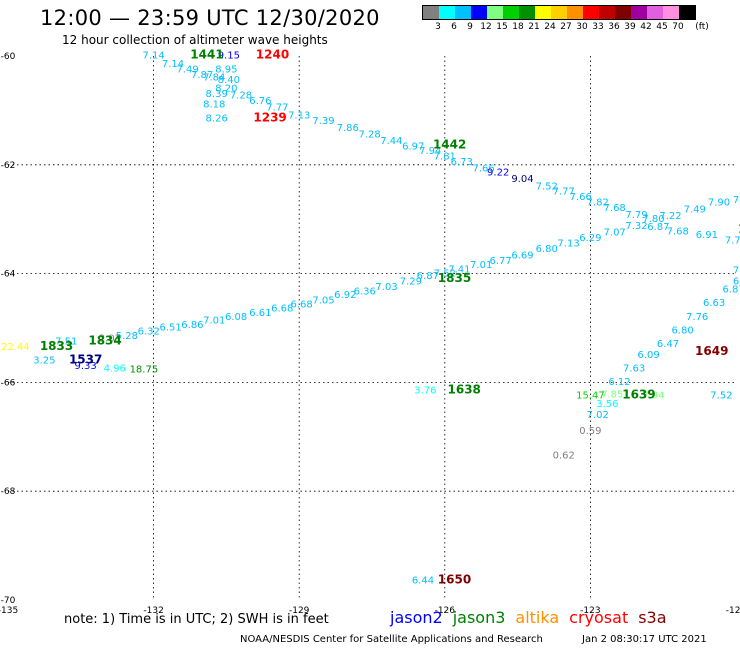  What do you see at coordinates (670, 216) in the screenshot?
I see `wave-height-value: 7.22` at bounding box center [670, 216].